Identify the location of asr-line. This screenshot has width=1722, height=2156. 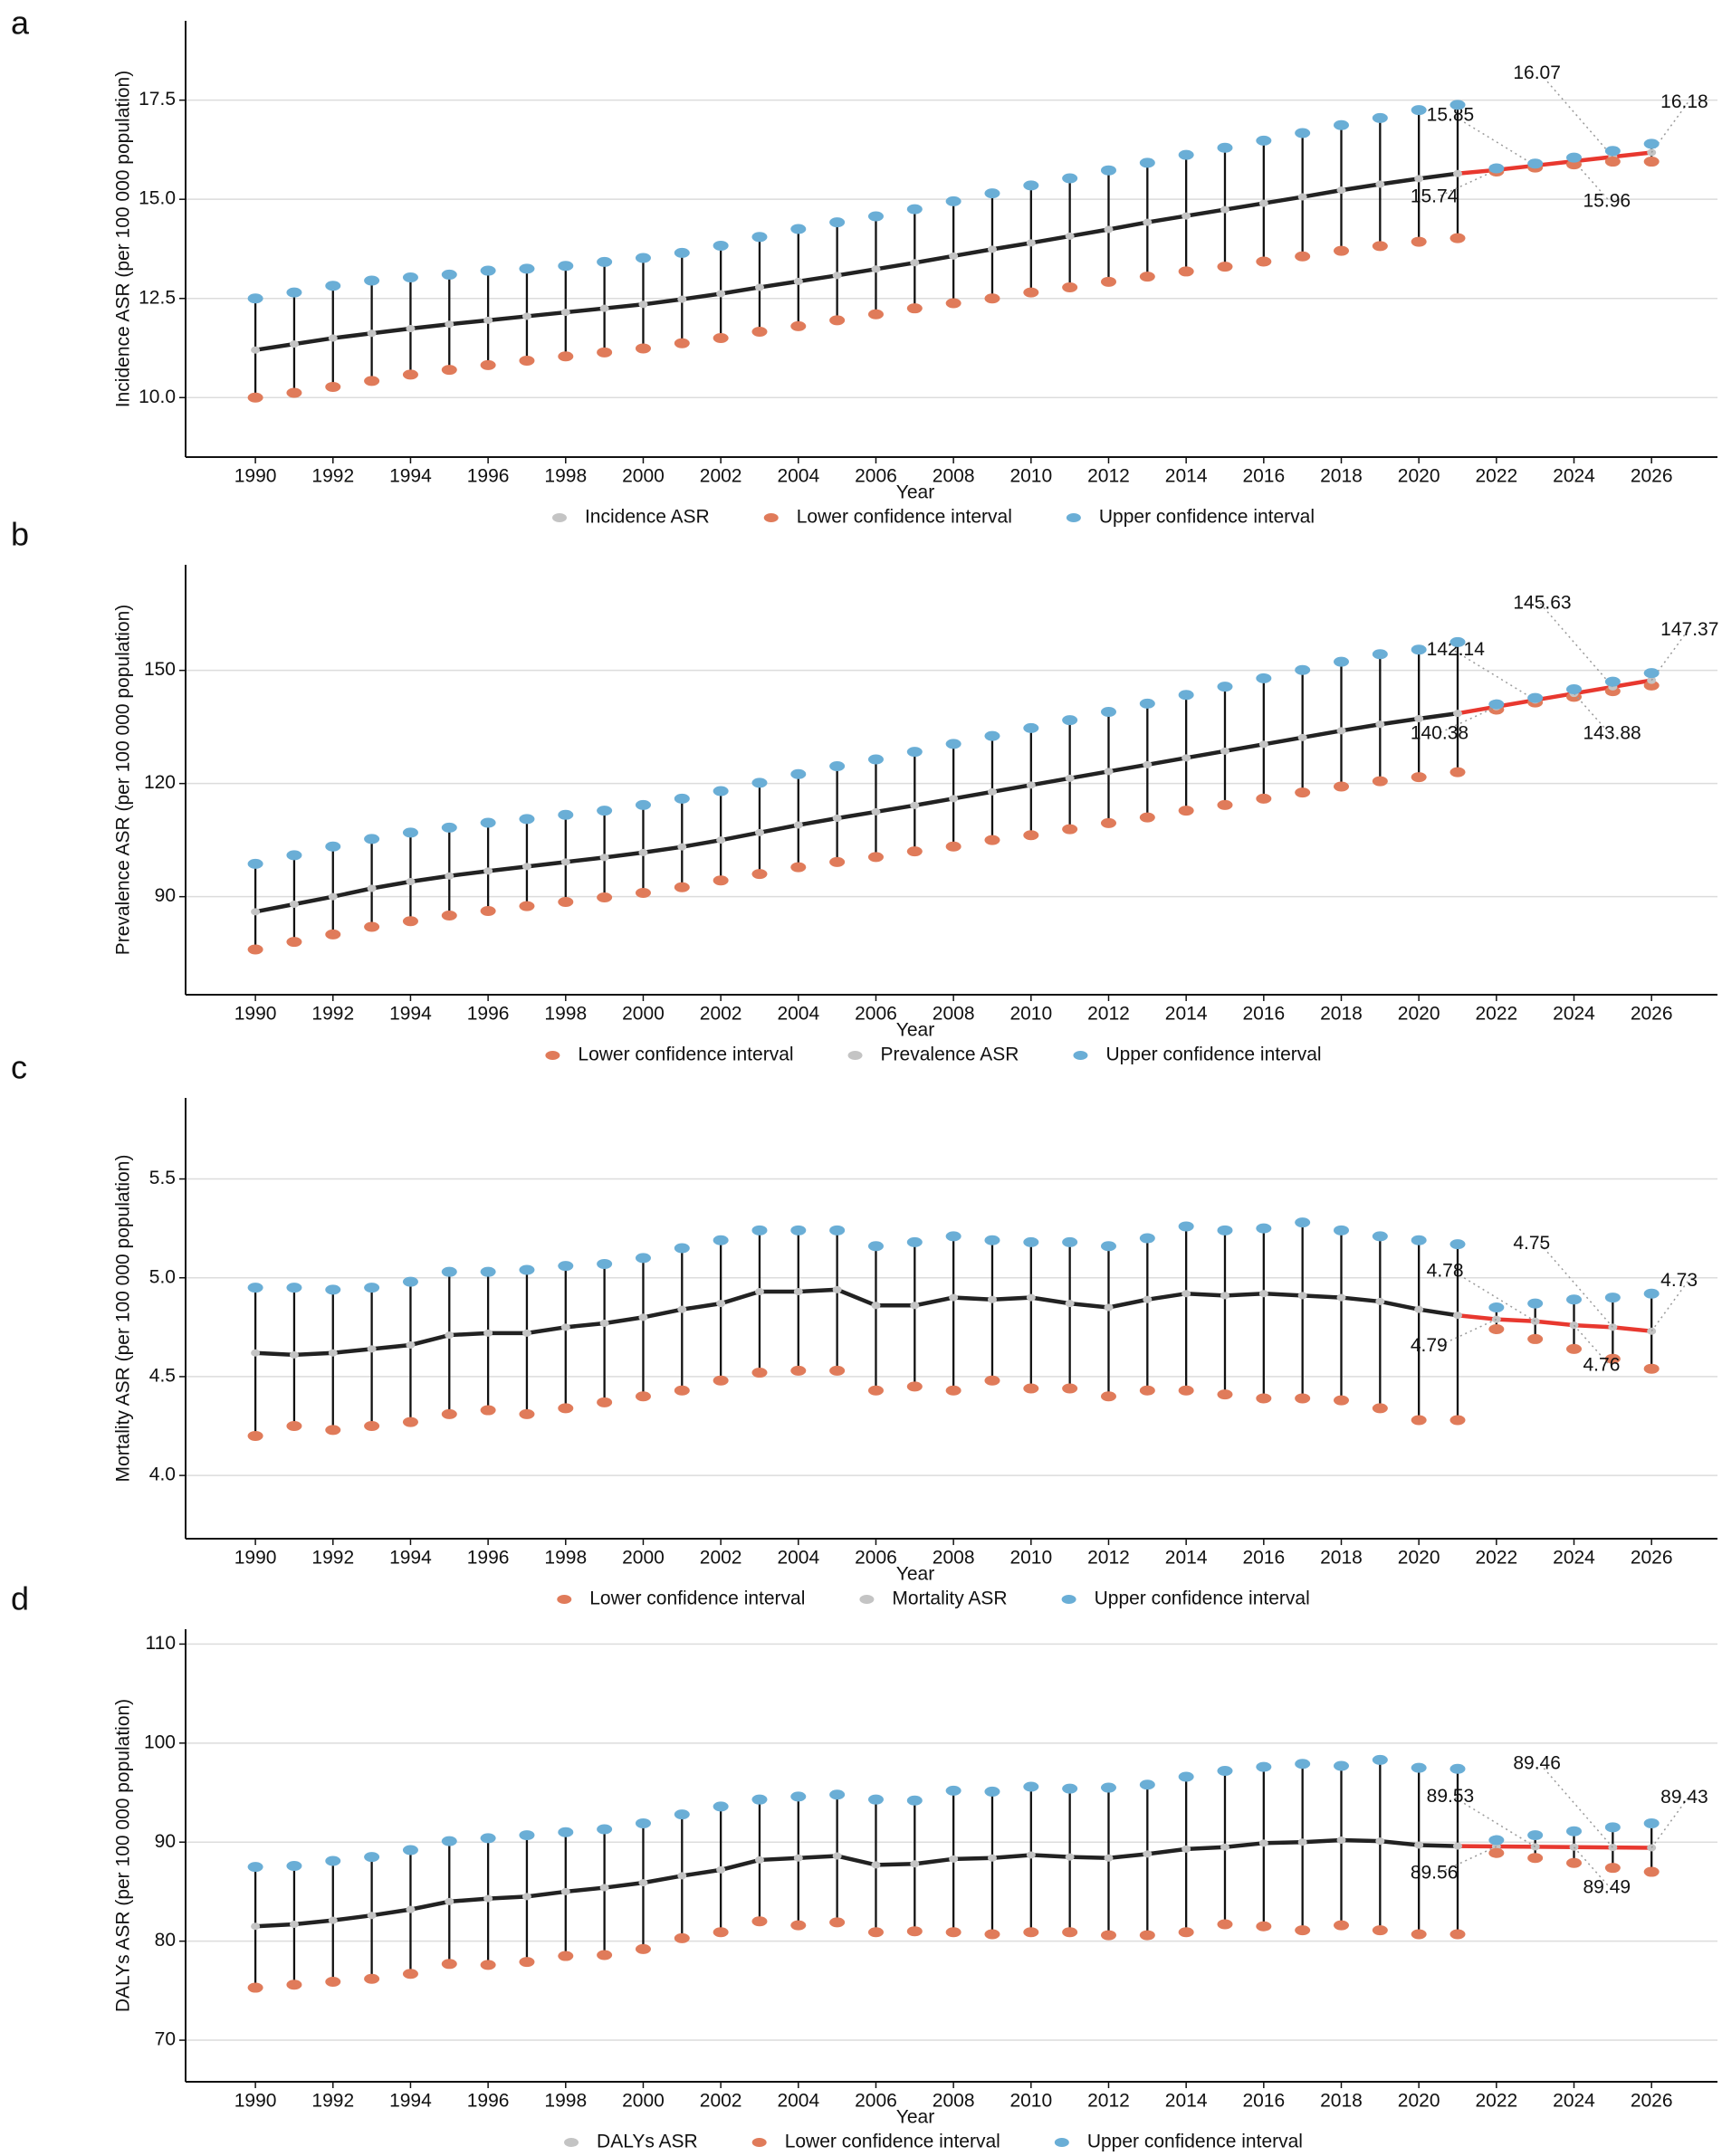
(857, 812).